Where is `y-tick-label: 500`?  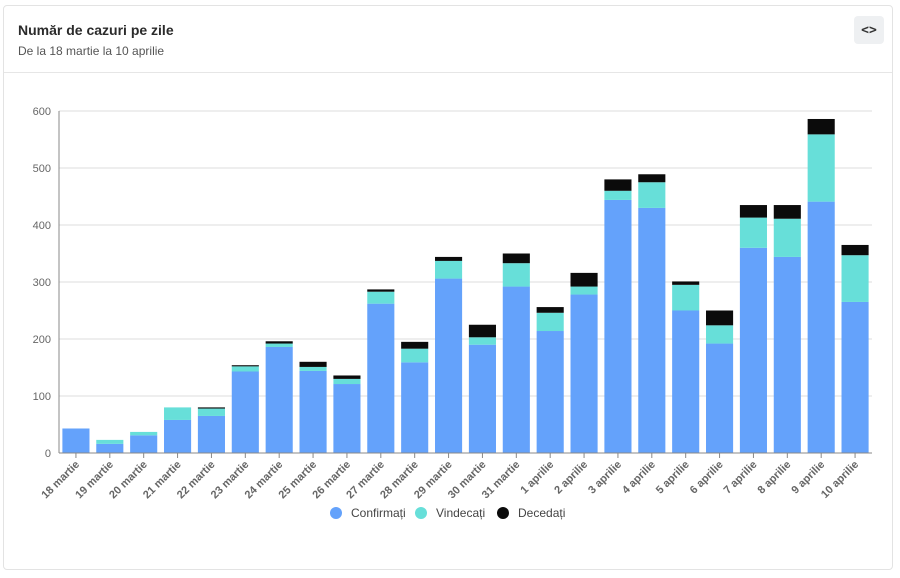
y-tick-label: 500 is located at coordinates (42, 169).